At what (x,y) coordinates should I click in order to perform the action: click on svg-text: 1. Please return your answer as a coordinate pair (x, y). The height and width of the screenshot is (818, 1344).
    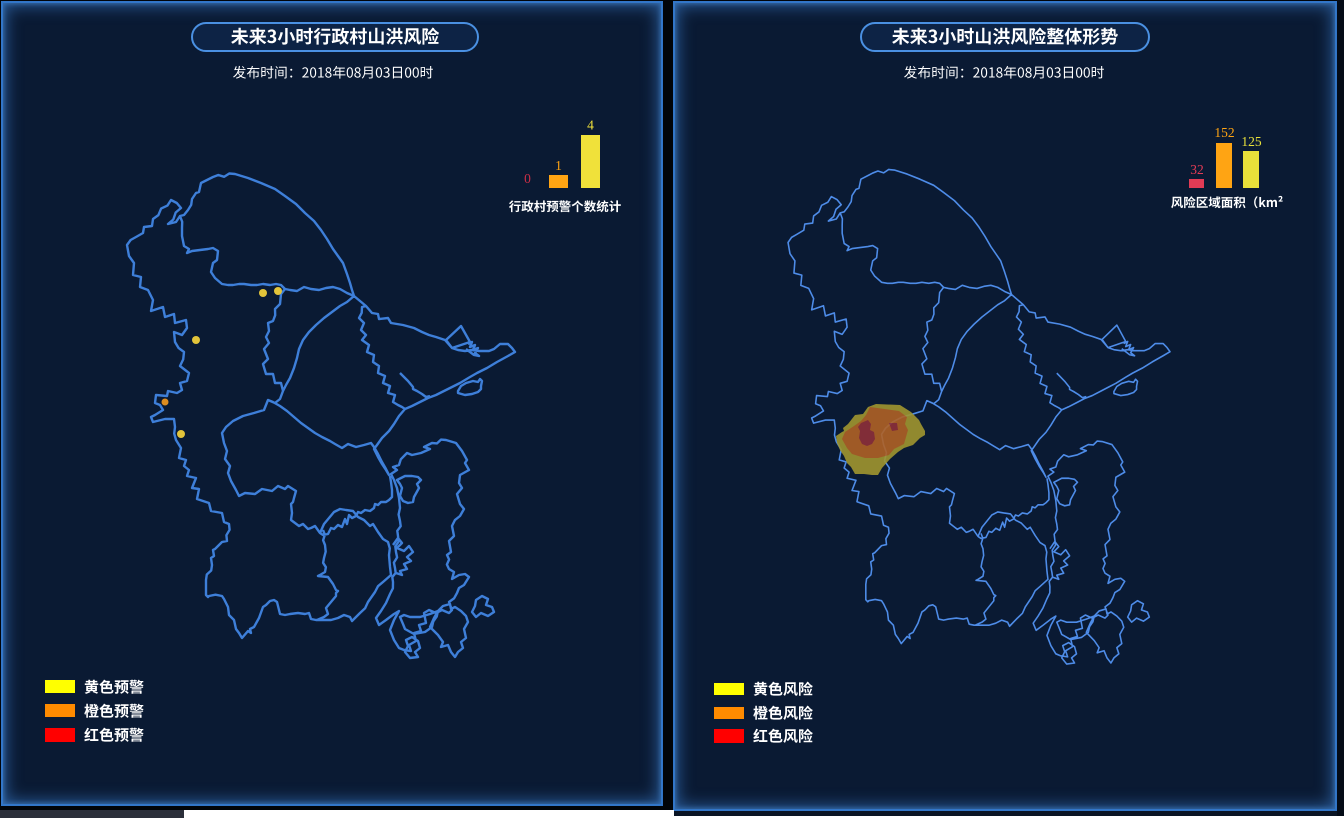
    Looking at the image, I should click on (558, 165).